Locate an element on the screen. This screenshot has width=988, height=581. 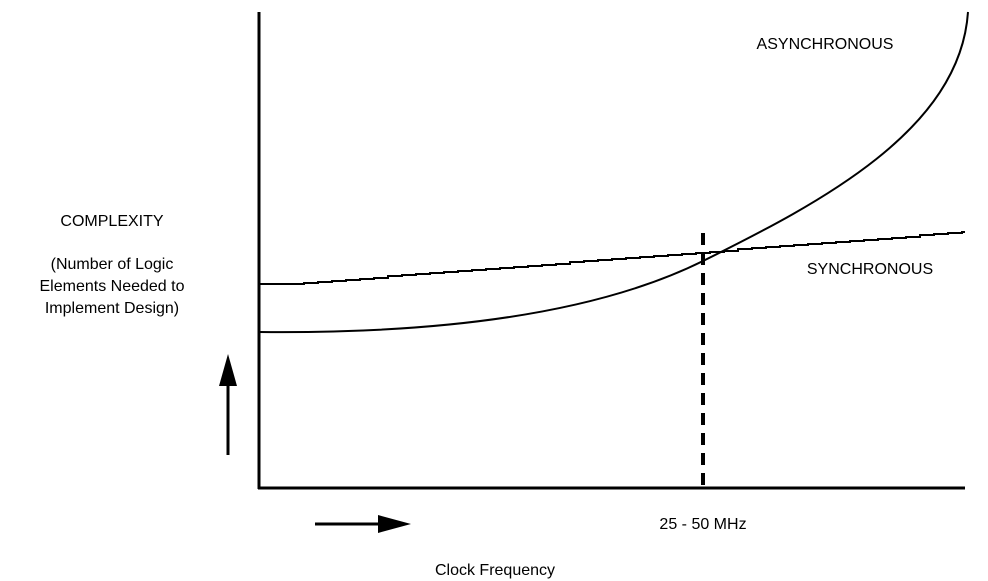
synchronous-curve is located at coordinates (612, 258).